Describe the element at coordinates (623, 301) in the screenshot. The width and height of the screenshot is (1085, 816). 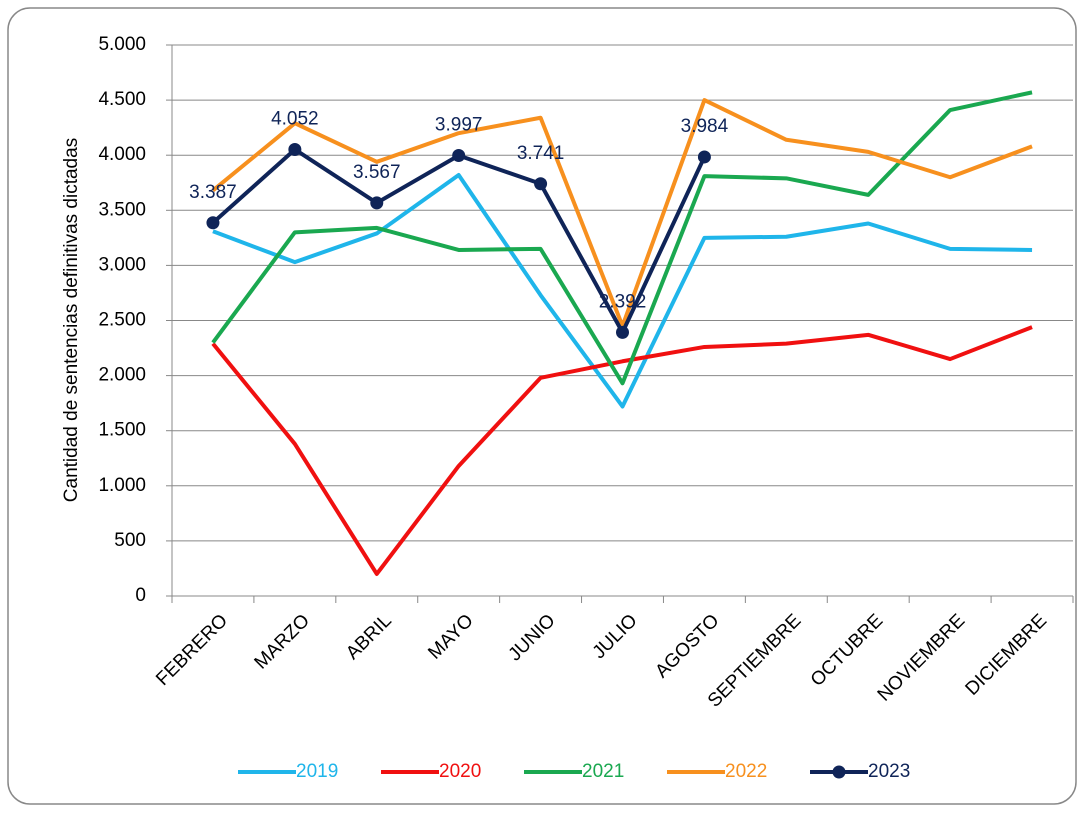
I see `data-label: 2.392` at that location.